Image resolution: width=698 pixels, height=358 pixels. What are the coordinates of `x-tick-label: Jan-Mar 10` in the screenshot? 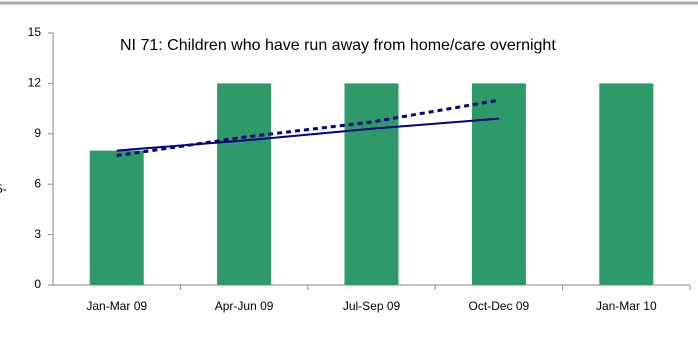 It's located at (626, 306).